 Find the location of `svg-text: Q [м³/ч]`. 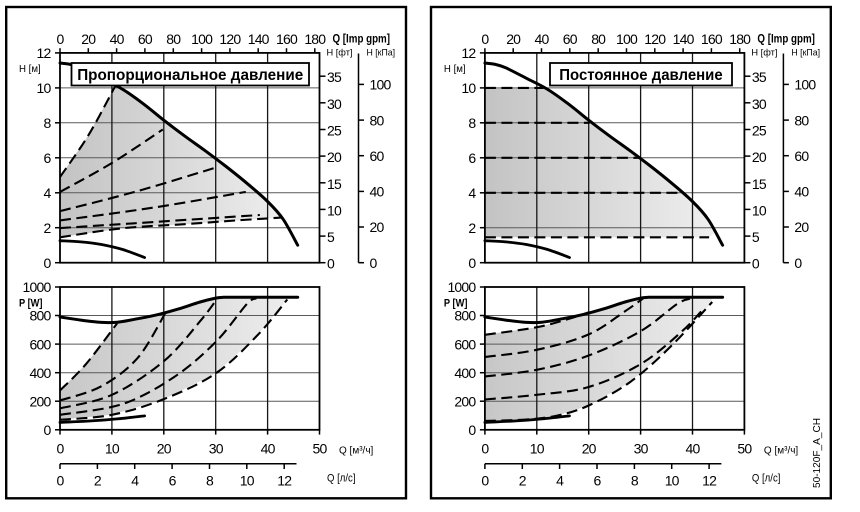

svg-text: Q [м³/ч] is located at coordinates (356, 450).